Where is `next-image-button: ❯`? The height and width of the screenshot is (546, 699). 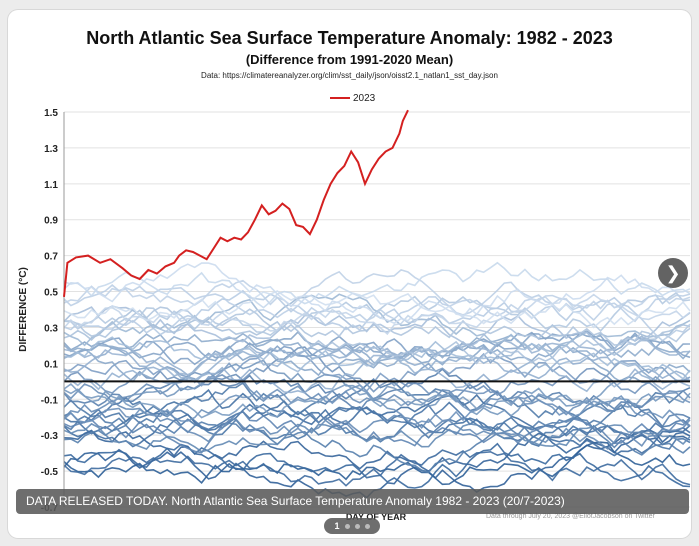 next-image-button: ❯ is located at coordinates (673, 273).